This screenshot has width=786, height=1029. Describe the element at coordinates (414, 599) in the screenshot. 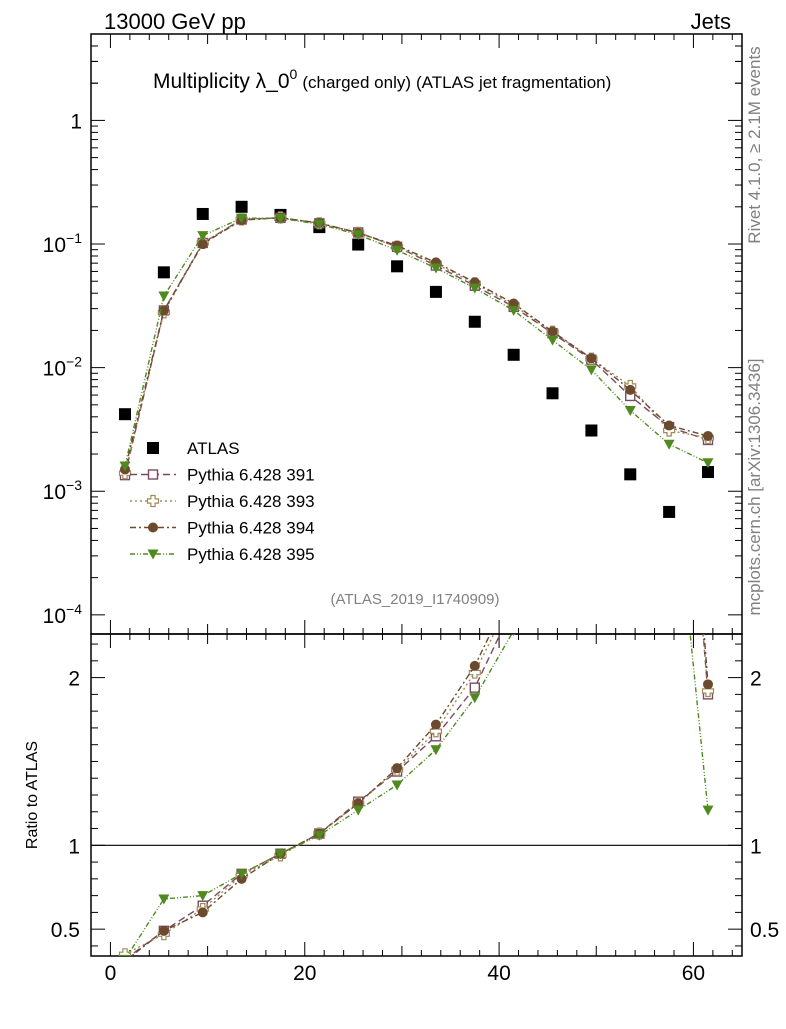

I see `analysis-label: (ATLAS_2019_I1740909)` at that location.